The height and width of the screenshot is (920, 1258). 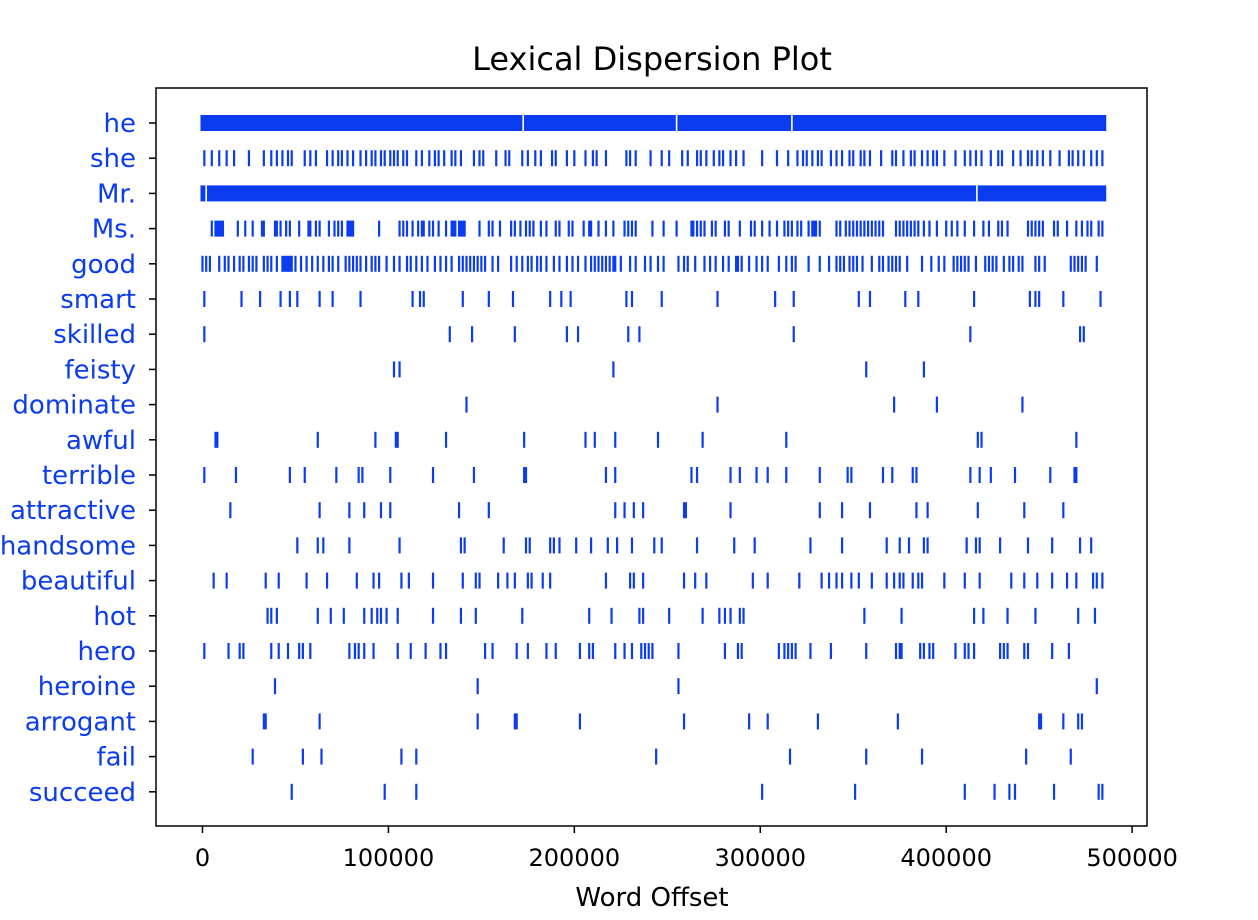 I want to click on x-tick-label: 100000, so click(x=389, y=858).